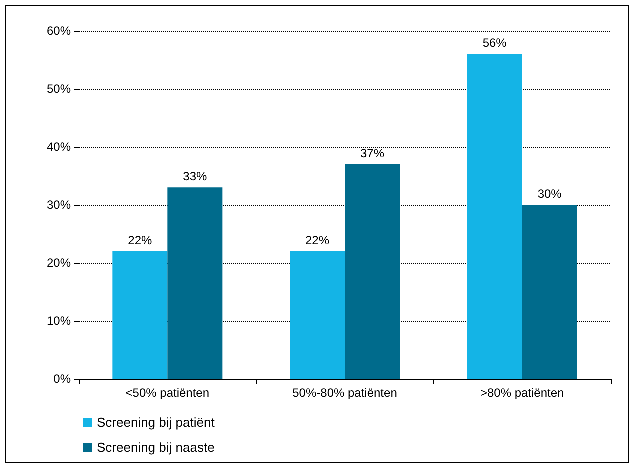  What do you see at coordinates (372, 153) in the screenshot?
I see `data-label: 37%` at bounding box center [372, 153].